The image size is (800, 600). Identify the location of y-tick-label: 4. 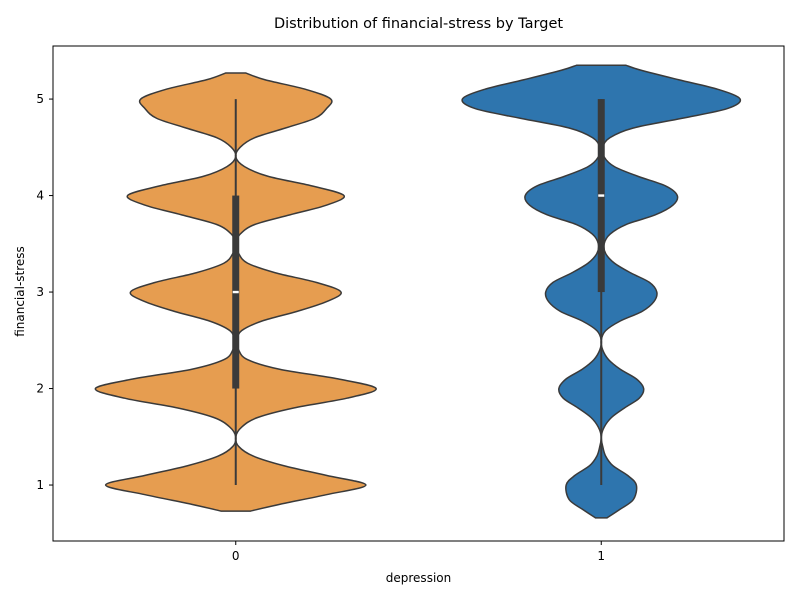
(40, 196).